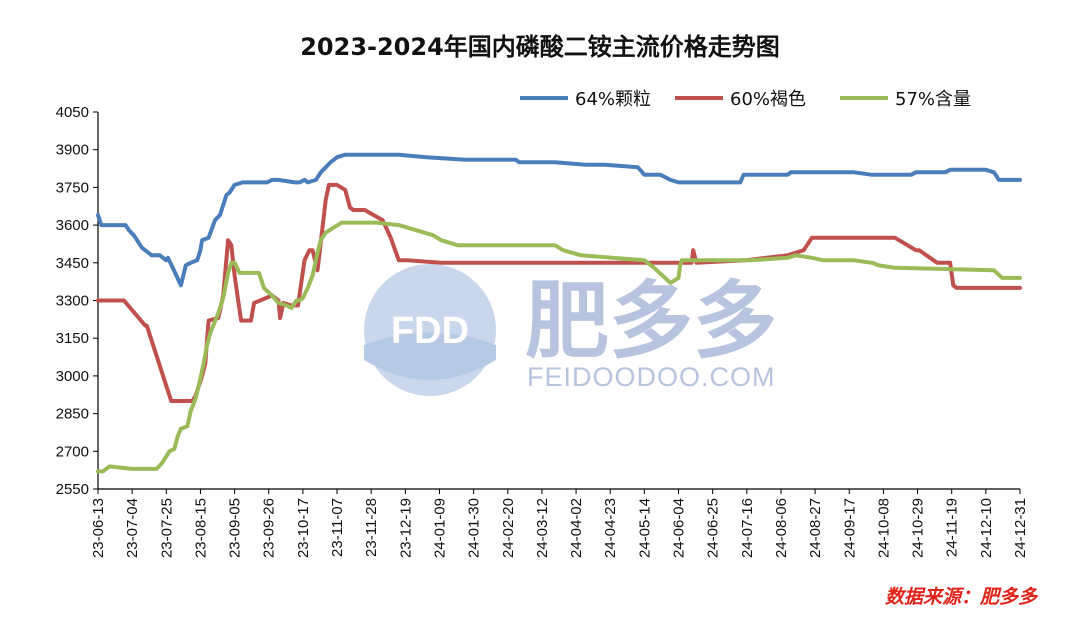 The width and height of the screenshot is (1080, 637). What do you see at coordinates (540, 47) in the screenshot?
I see `chart-title: 2023-2024年国内磷酸二铵主流价格走势图` at bounding box center [540, 47].